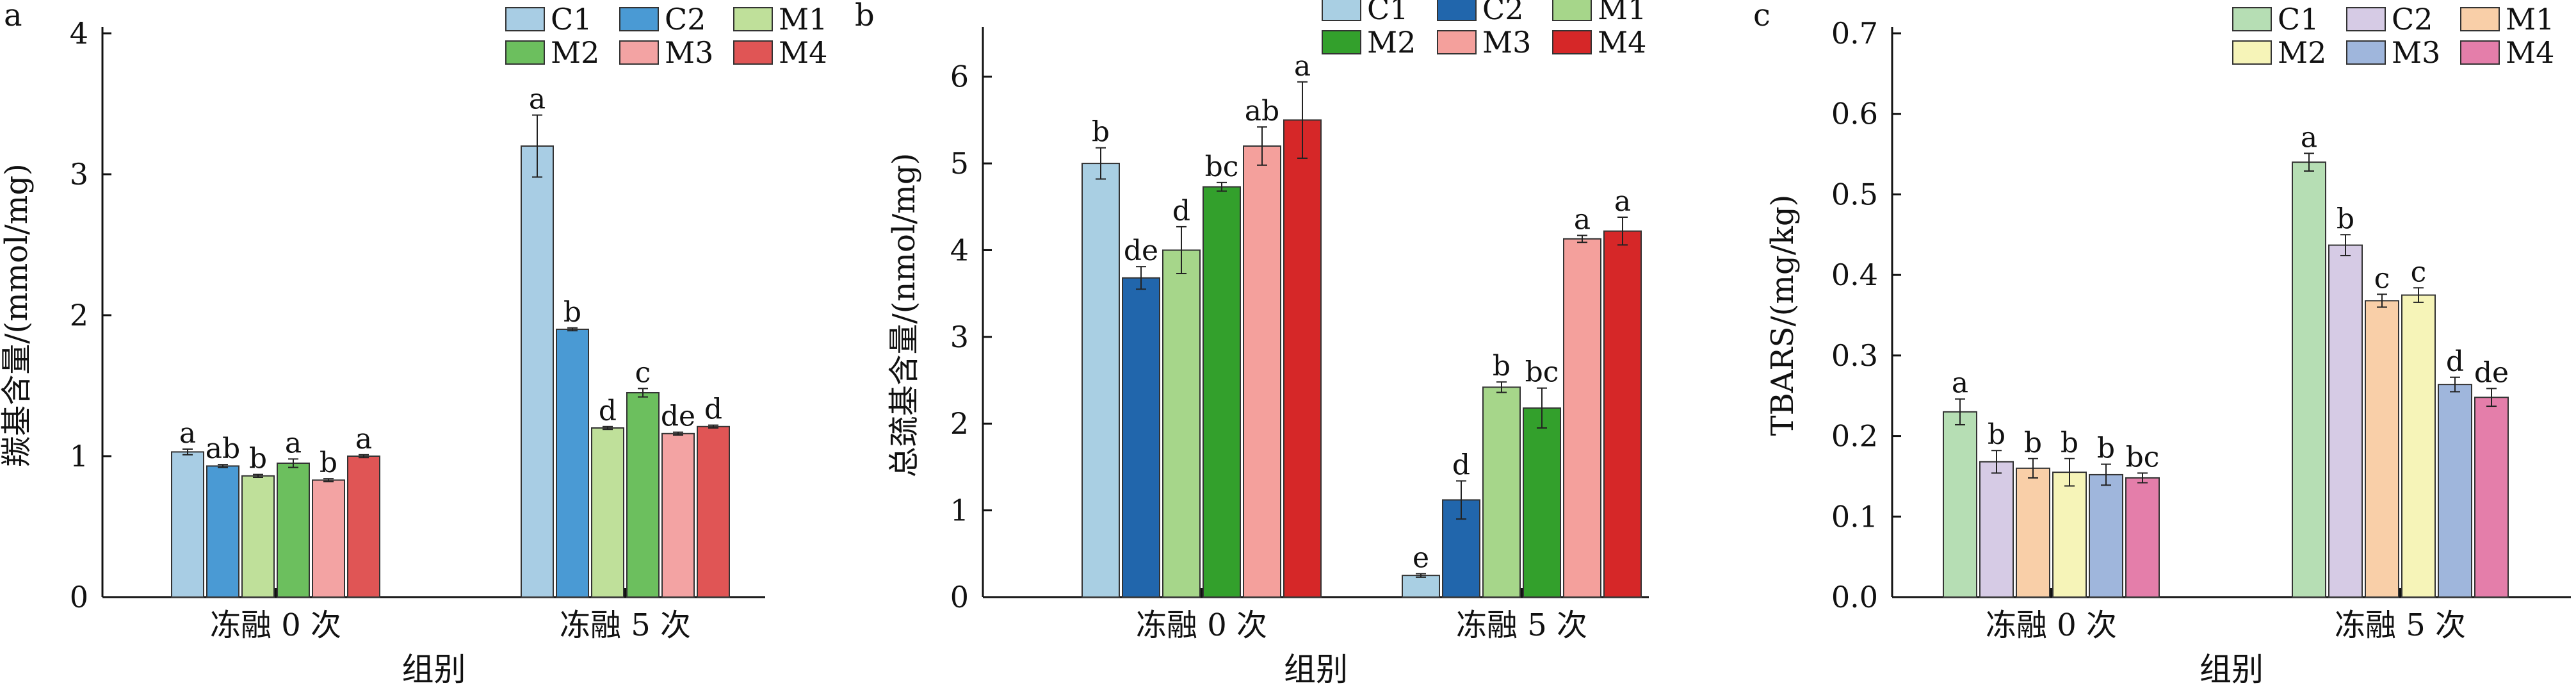  Describe the element at coordinates (1854, 194) in the screenshot. I see `y-tick-label: 0.5` at that location.